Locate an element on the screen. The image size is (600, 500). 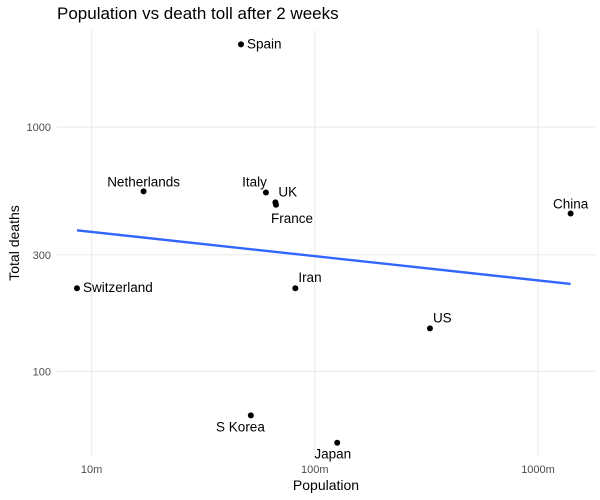
point-label-us: US is located at coordinates (442, 317).